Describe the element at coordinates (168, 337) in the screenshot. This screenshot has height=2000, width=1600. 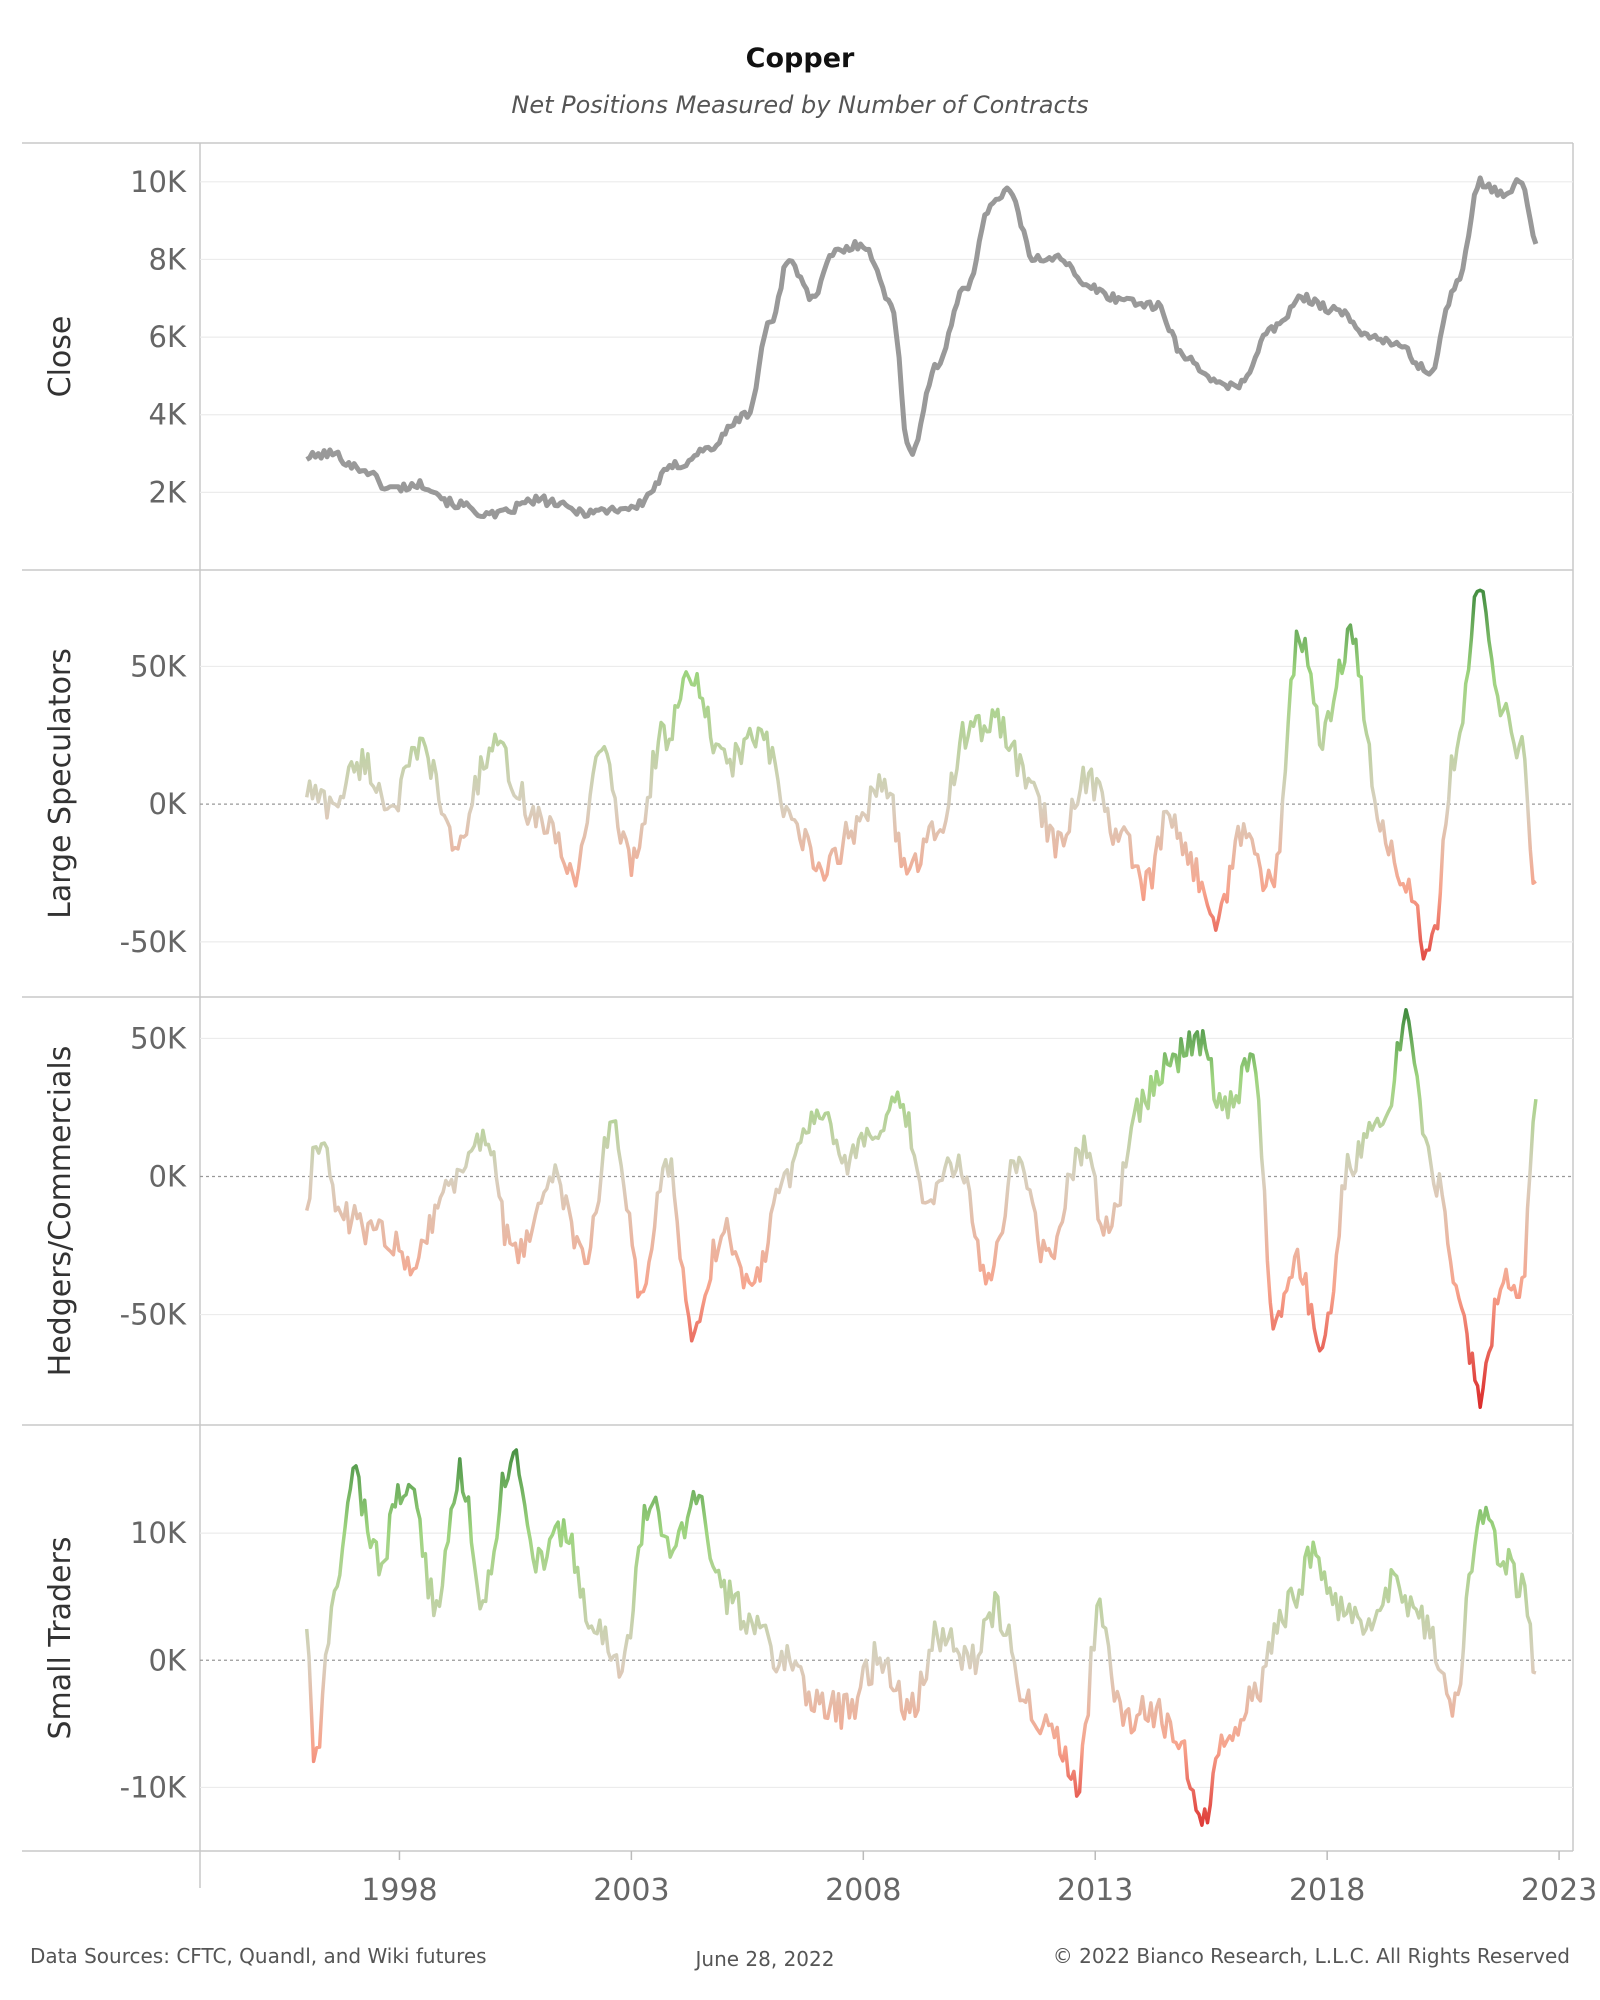
I see `y-tick-label: 6K` at that location.